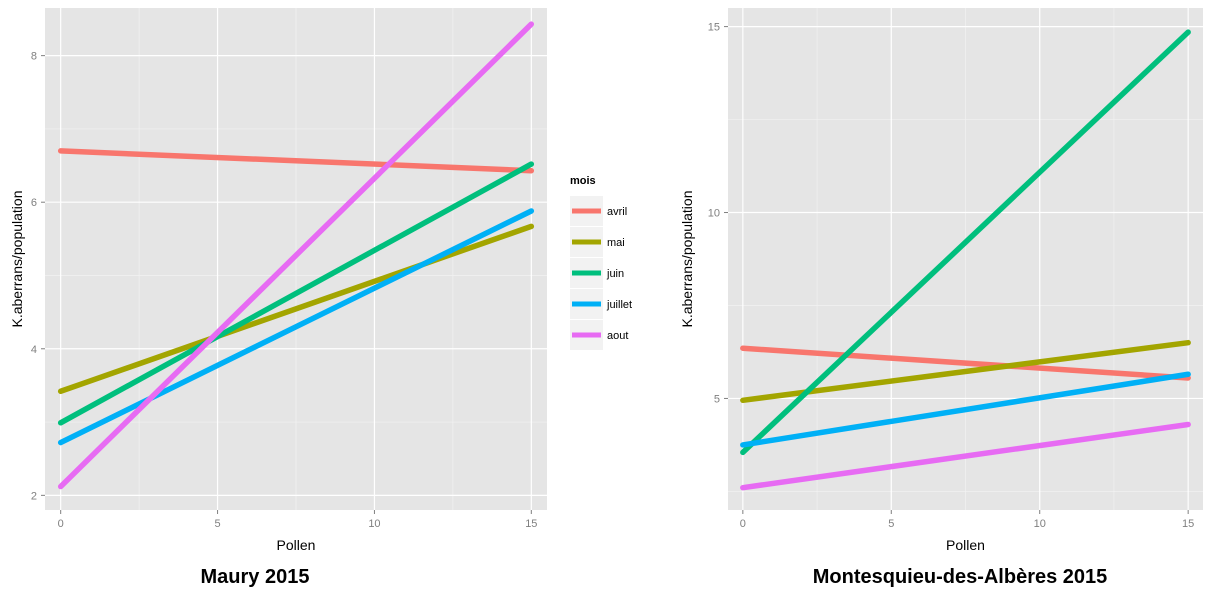  What do you see at coordinates (601, 262) in the screenshot?
I see `legend: mois avril mai juin juillet aout` at bounding box center [601, 262].